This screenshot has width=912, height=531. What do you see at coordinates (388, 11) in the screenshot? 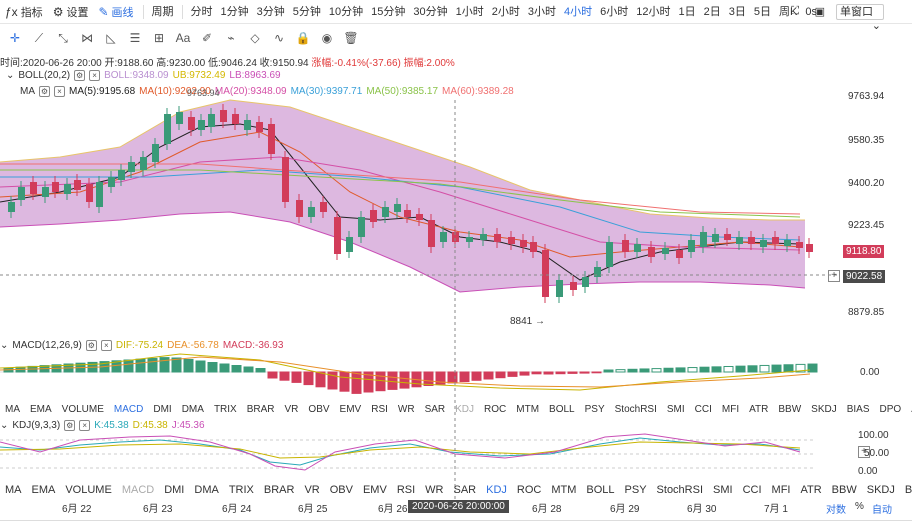
I see `timeframe-option: 15分钟` at bounding box center [388, 11].